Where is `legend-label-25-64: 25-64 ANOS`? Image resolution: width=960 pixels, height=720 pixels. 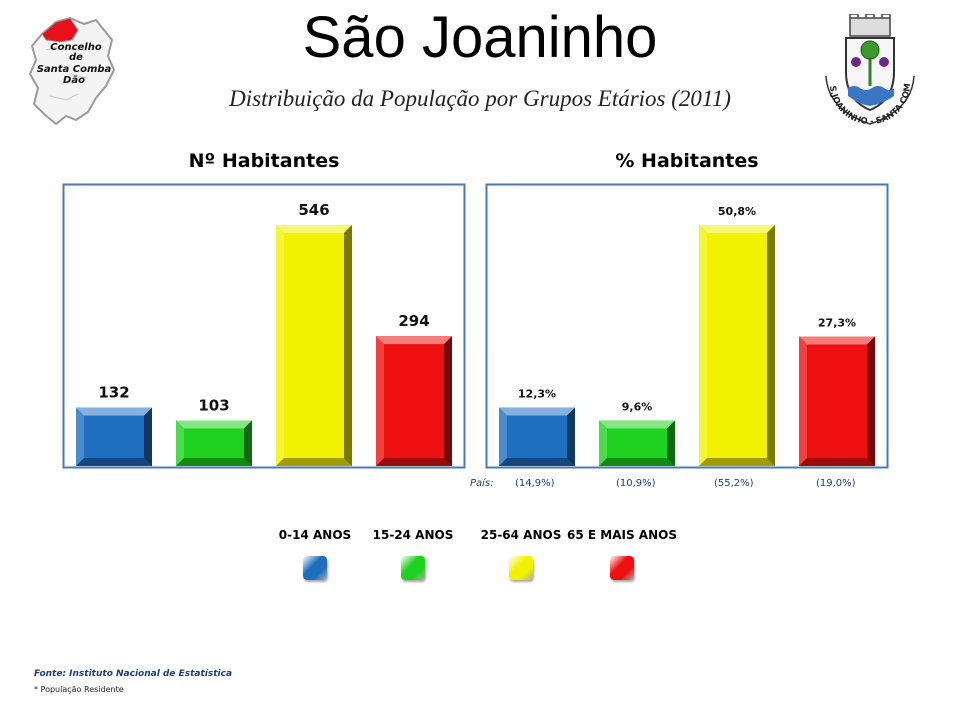 legend-label-25-64: 25-64 ANOS is located at coordinates (521, 535).